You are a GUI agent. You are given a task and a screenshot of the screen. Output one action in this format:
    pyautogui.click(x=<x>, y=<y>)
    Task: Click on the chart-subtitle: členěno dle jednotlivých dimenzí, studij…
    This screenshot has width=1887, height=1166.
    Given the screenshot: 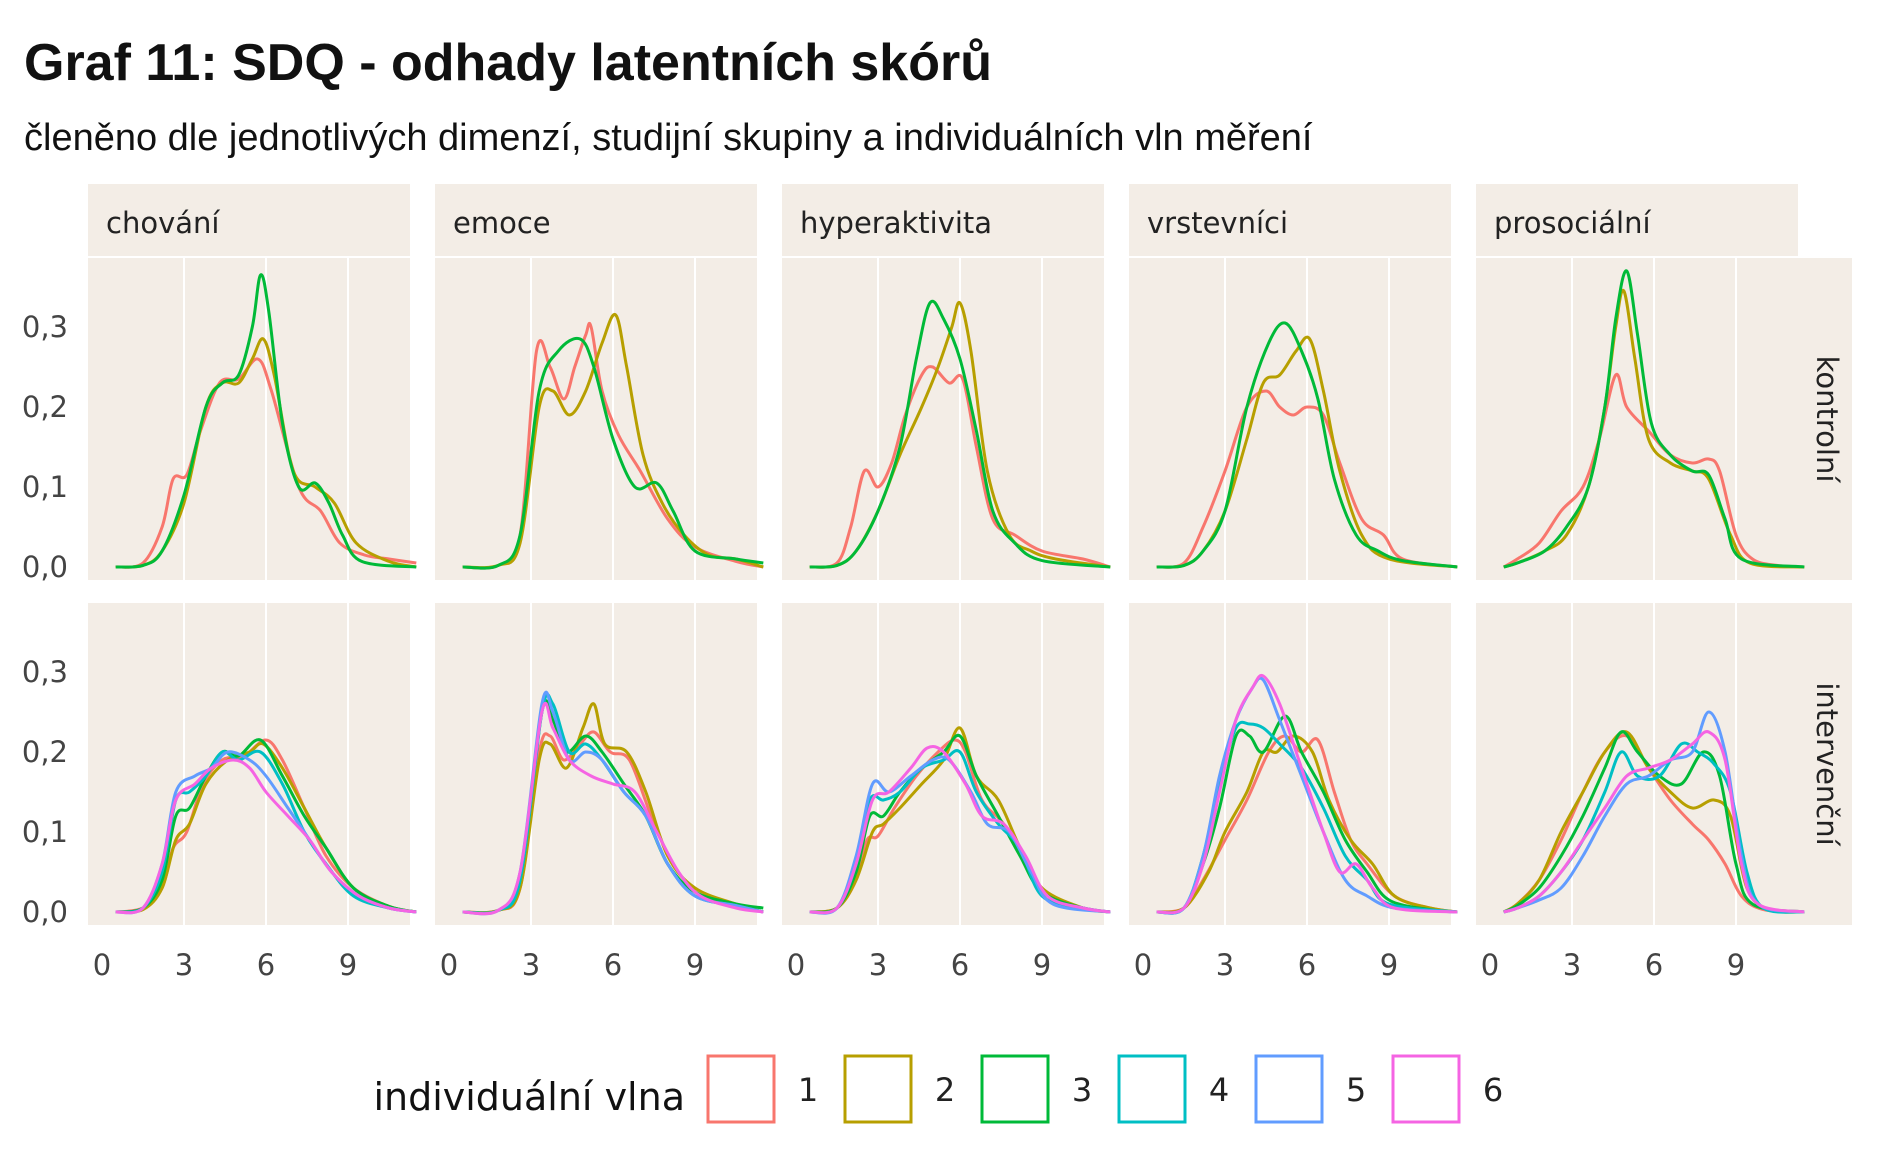 What is the action you would take?
    pyautogui.click(x=668, y=138)
    